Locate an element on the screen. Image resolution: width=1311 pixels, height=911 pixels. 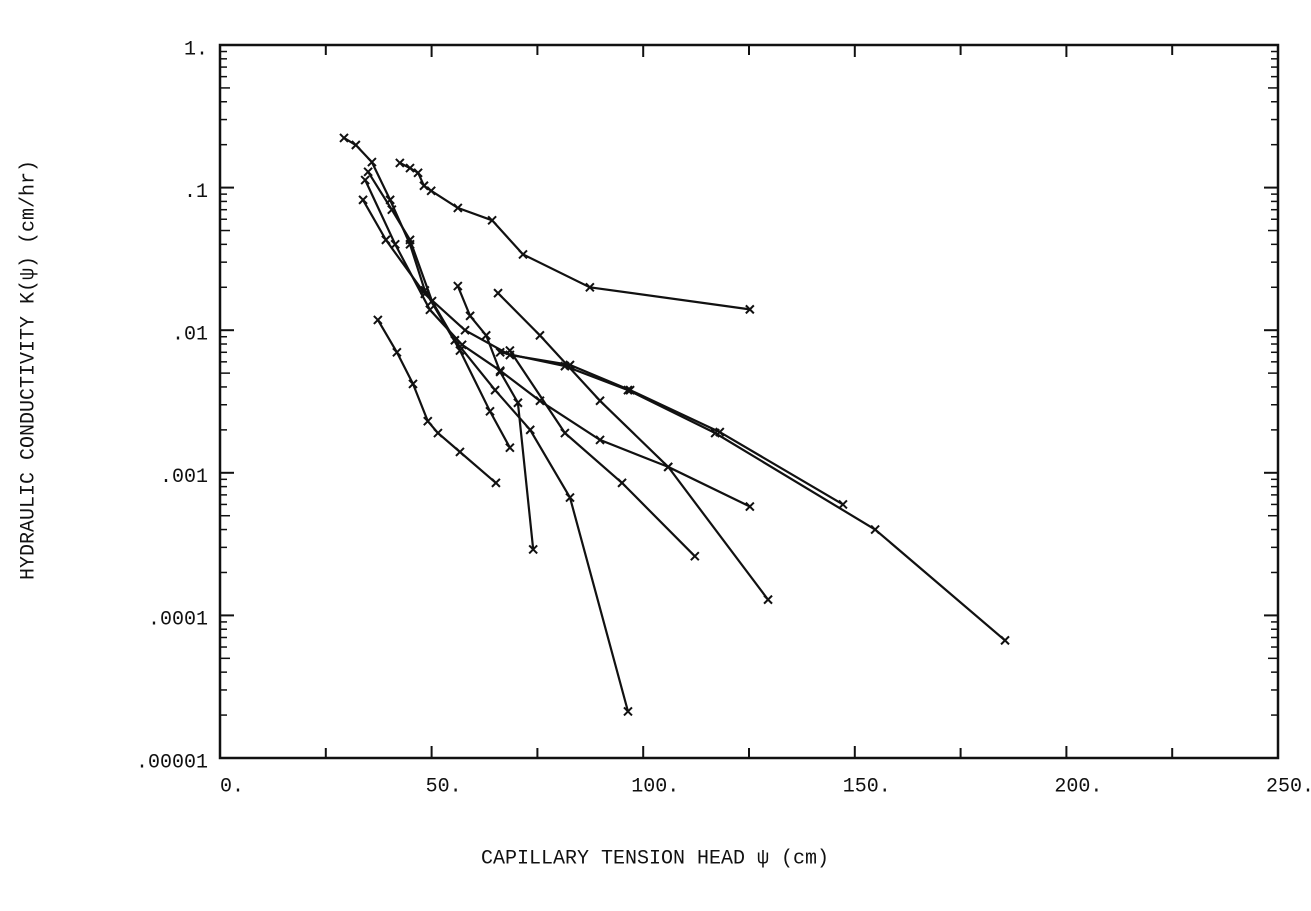
y-tick-label: .01 is located at coordinates (190, 334).